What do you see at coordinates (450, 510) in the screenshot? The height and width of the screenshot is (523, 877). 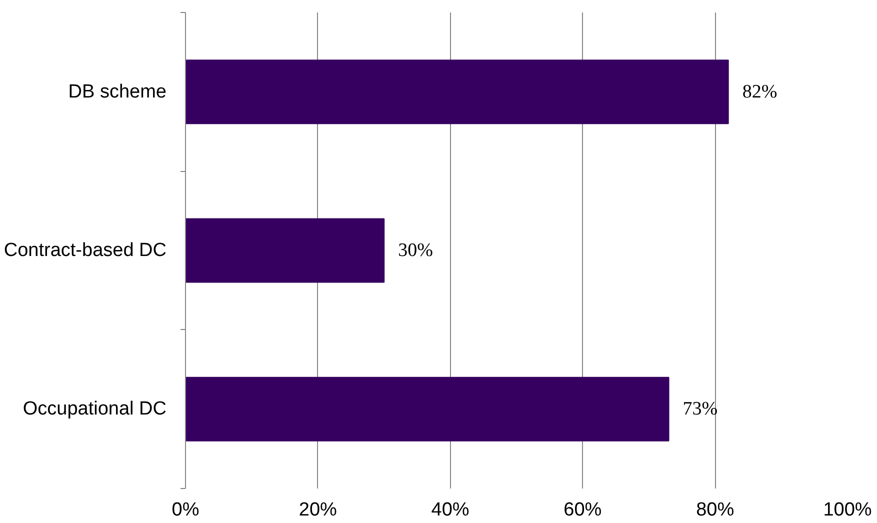 I see `x-tick-label: 40%` at bounding box center [450, 510].